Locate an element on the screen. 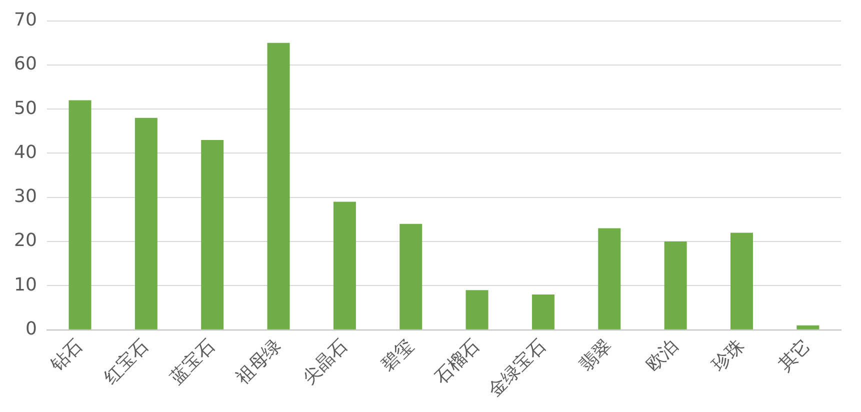 The height and width of the screenshot is (412, 861). x-tick-label: 金绿宝石 is located at coordinates (517, 368).